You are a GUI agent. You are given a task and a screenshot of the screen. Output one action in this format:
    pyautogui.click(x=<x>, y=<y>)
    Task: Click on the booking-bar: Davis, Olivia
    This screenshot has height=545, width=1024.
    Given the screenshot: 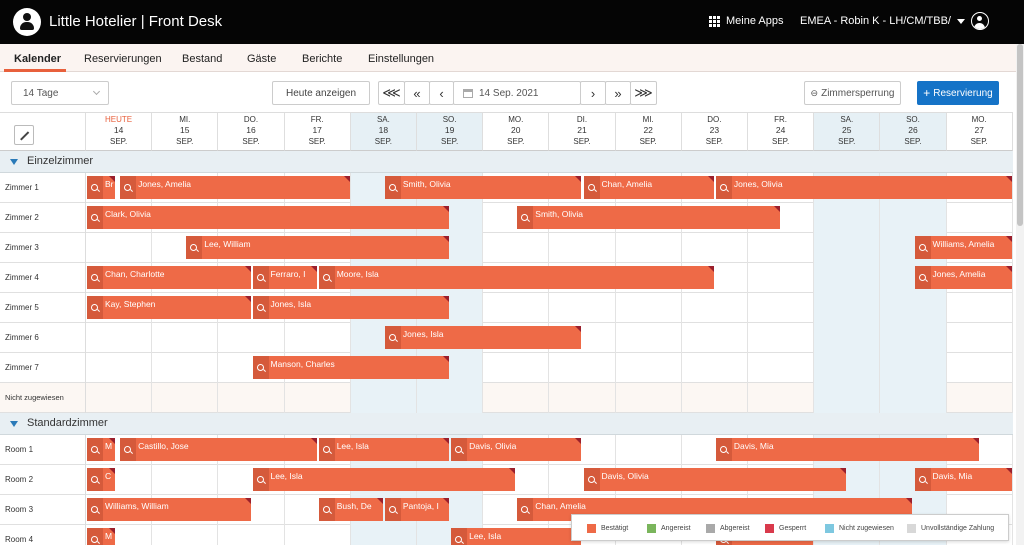 What is the action you would take?
    pyautogui.click(x=715, y=479)
    